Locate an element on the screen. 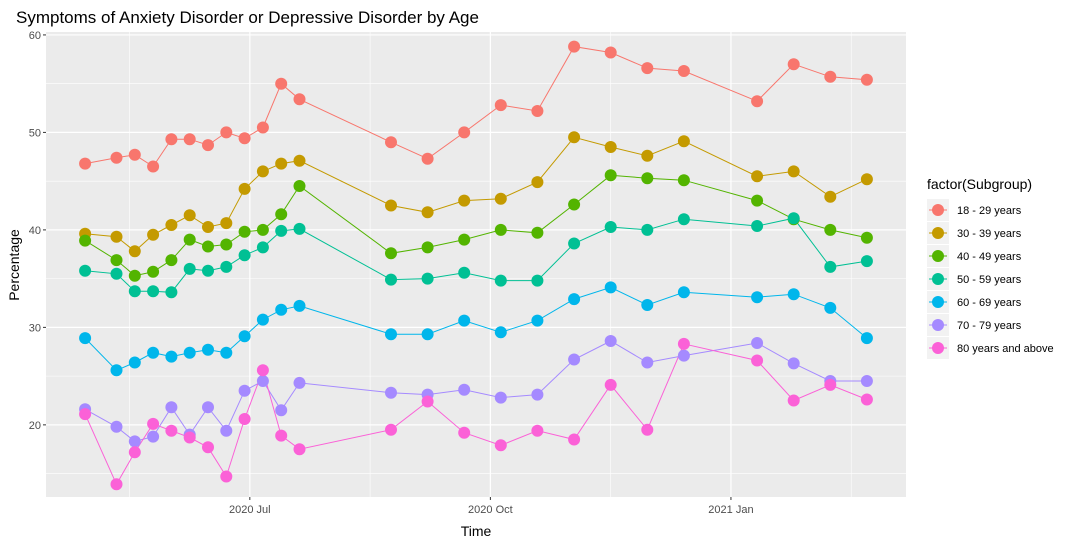 Image resolution: width=1080 pixels, height=546 pixels. x-axis: 2020 Jul 2020 Oct 2021 Jan is located at coordinates (491, 506).